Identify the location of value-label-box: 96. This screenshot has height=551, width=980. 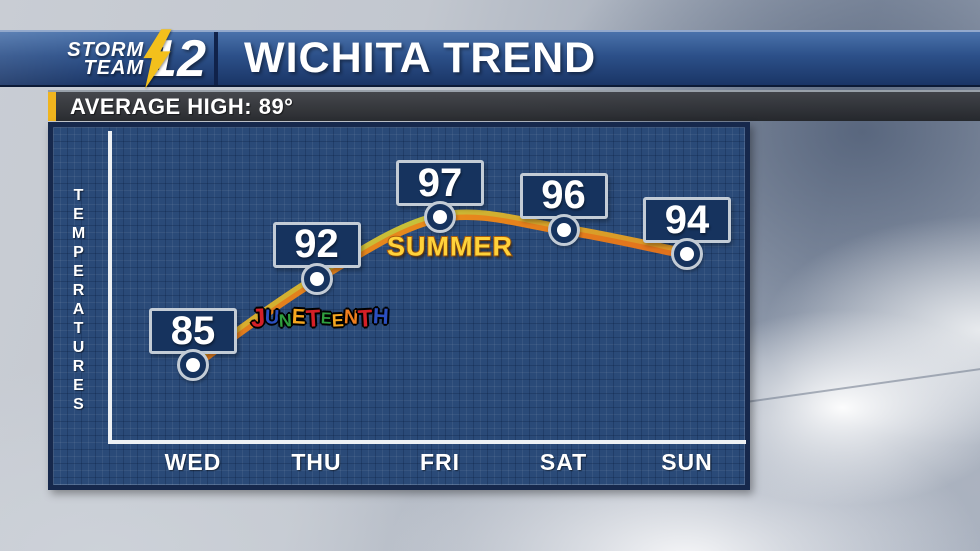
(563, 195).